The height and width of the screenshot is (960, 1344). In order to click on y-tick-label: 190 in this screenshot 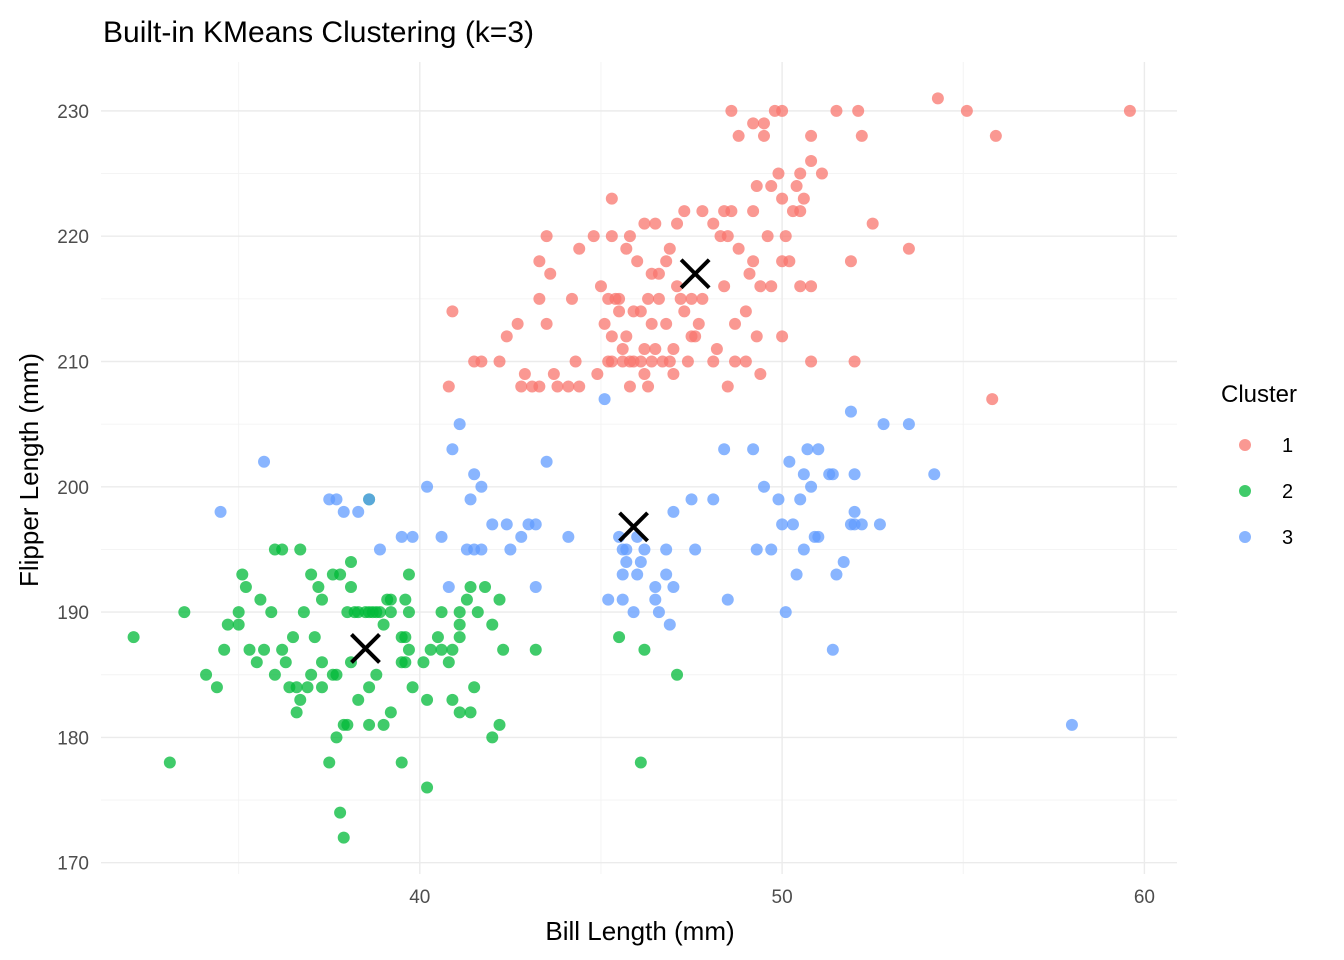, I will do `click(73, 613)`.